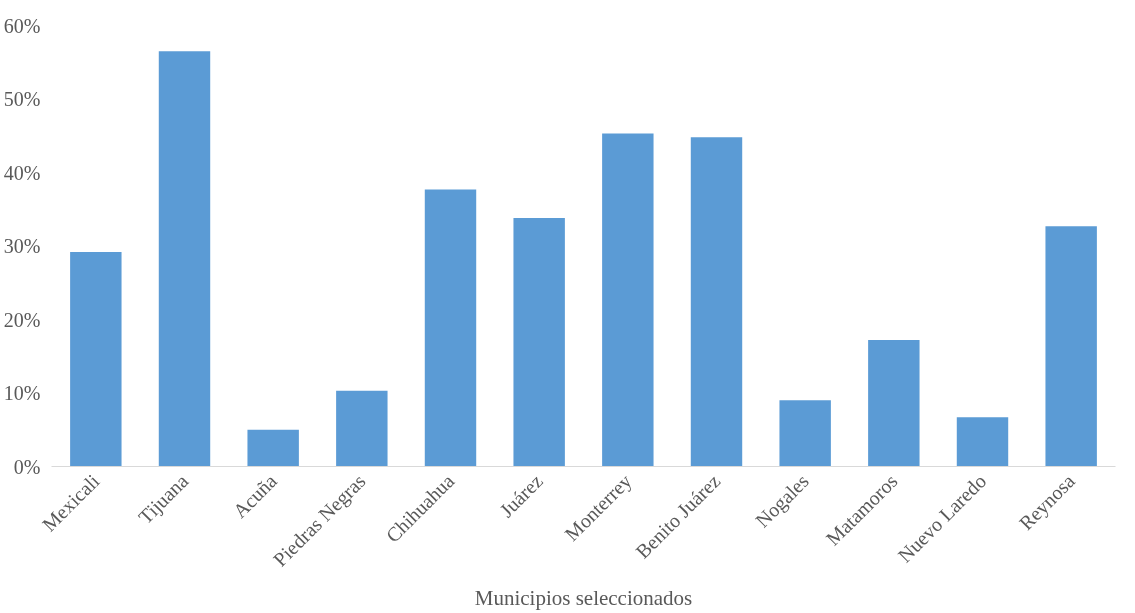 The width and height of the screenshot is (1135, 613). What do you see at coordinates (27, 466) in the screenshot?
I see `y-tick-label: 0%` at bounding box center [27, 466].